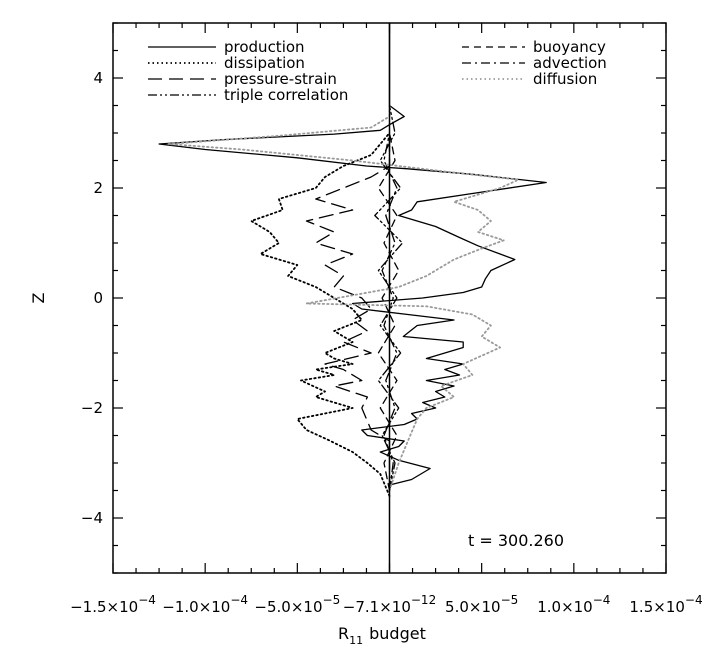 This screenshot has width=722, height=649. Describe the element at coordinates (288, 607) in the screenshot. I see `x-tick-mantissa: −5.0×10` at that location.